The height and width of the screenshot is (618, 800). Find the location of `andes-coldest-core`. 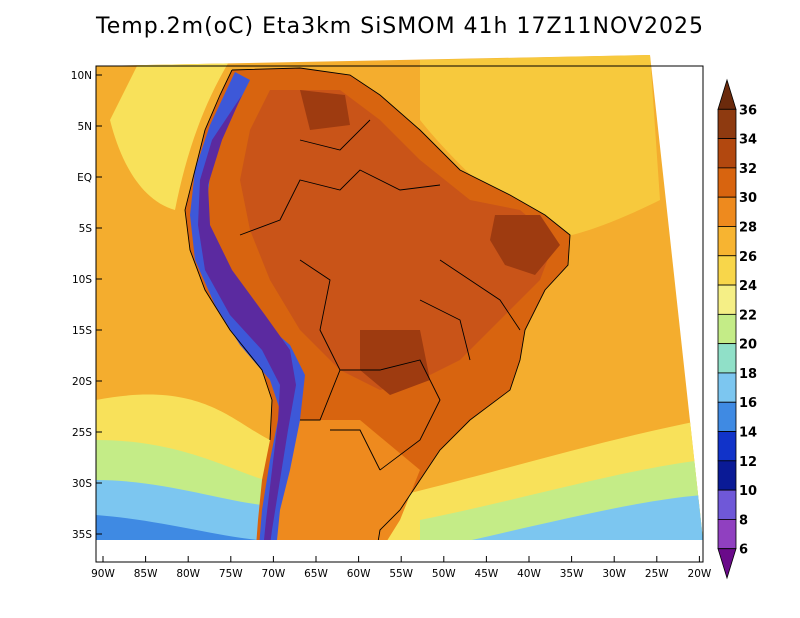

andes-coldest-core is located at coordinates (247, 317).